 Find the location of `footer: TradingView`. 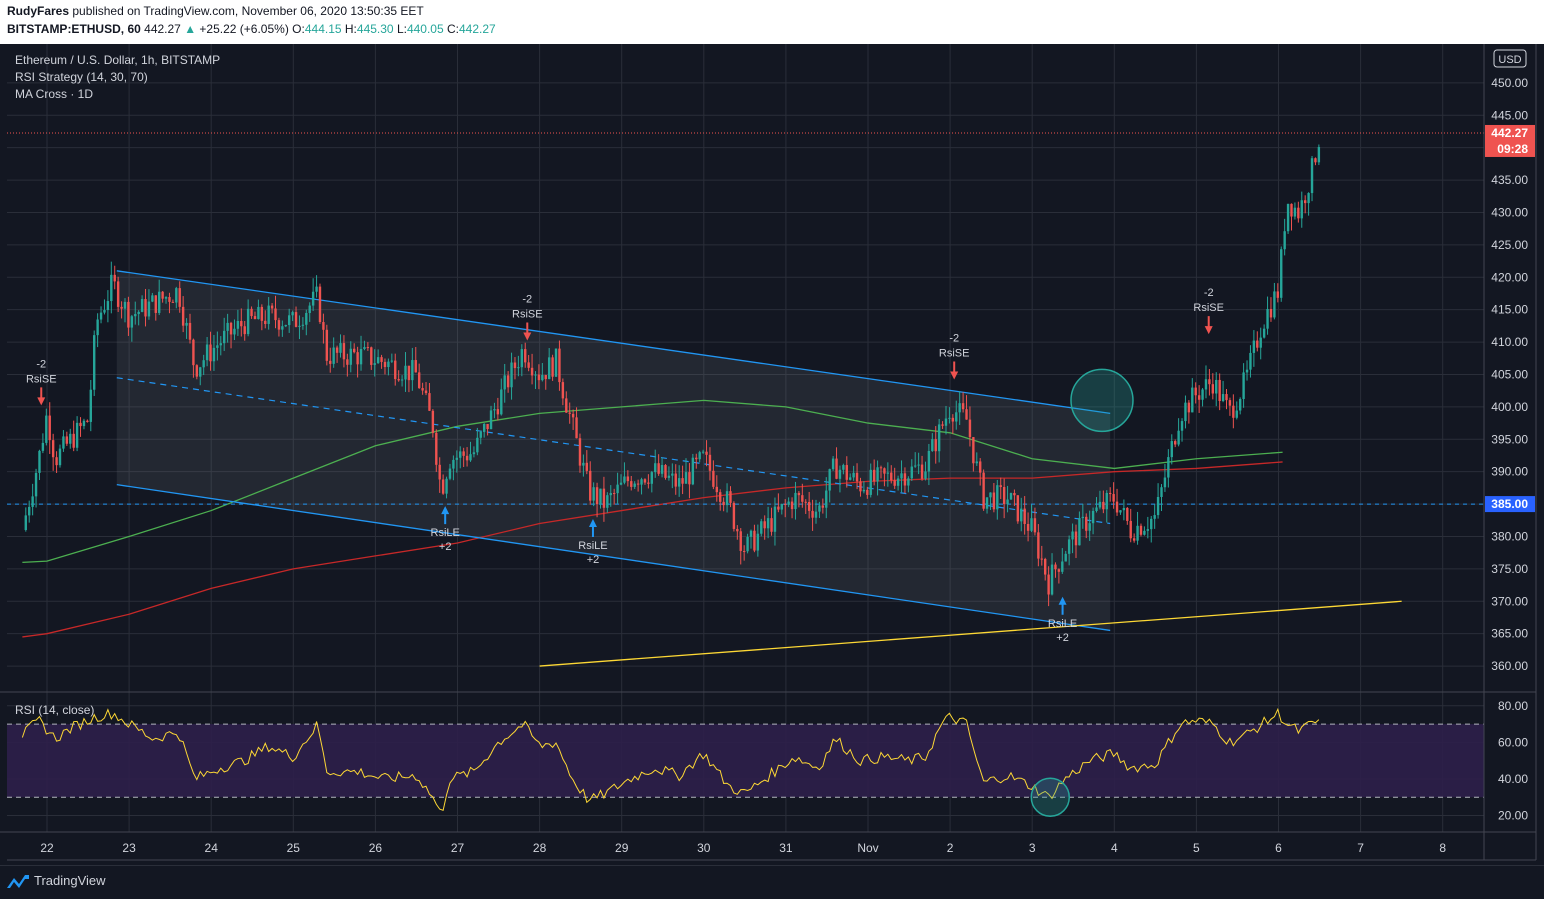

footer: TradingView is located at coordinates (772, 882).